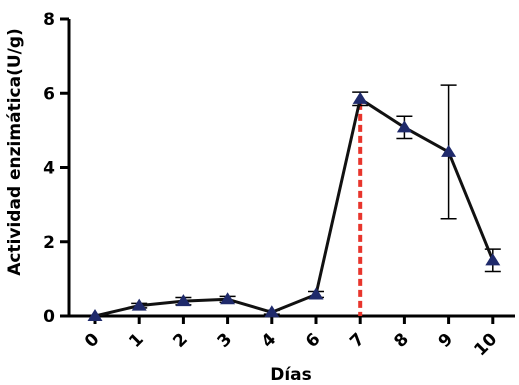 This screenshot has width=519, height=385. Describe the element at coordinates (49, 317) in the screenshot. I see `y-tick-label: 0` at that location.